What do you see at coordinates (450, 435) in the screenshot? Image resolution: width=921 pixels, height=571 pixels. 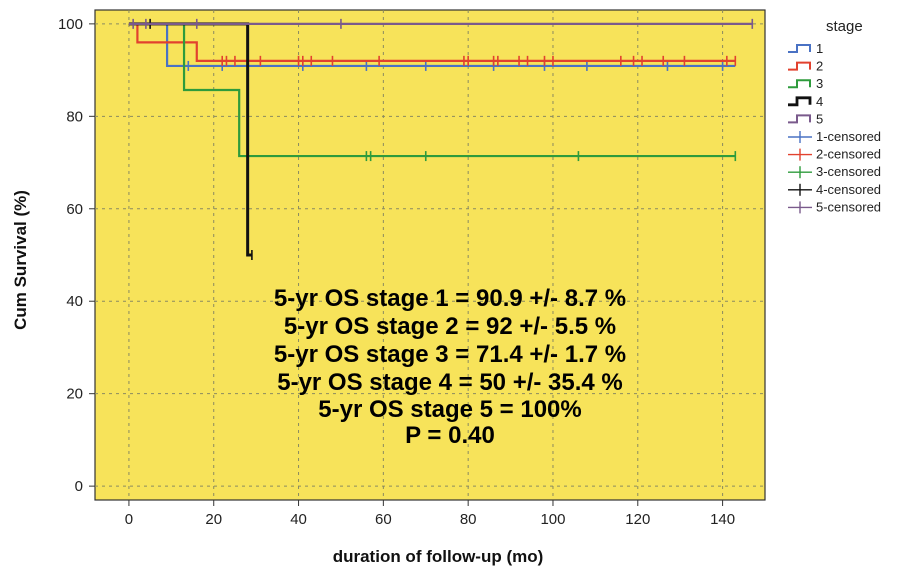 I see `annotation-line: P = 0.40` at bounding box center [450, 435].